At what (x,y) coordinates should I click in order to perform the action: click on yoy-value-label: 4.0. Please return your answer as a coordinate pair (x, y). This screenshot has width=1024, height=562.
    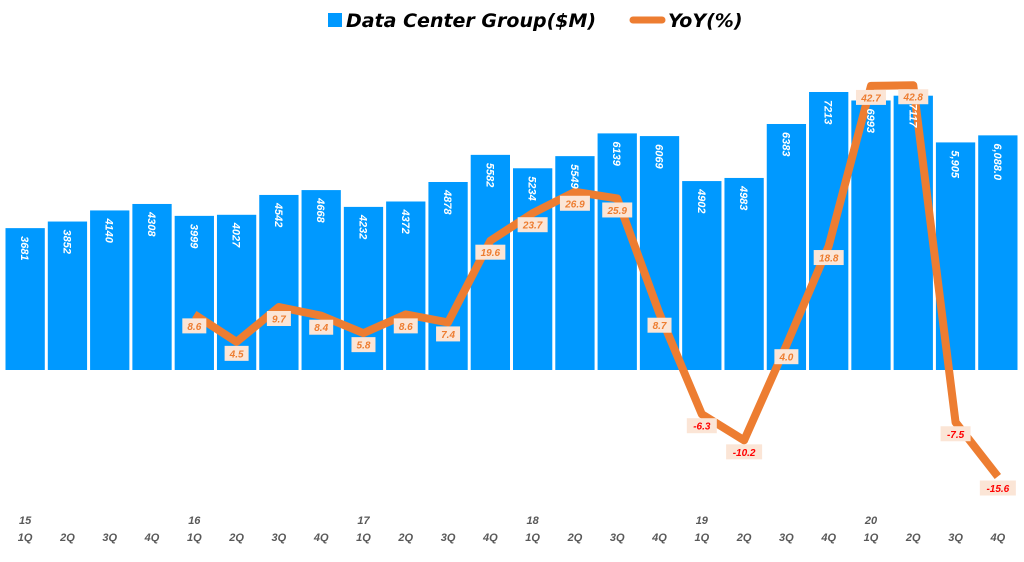
    Looking at the image, I should click on (785, 358).